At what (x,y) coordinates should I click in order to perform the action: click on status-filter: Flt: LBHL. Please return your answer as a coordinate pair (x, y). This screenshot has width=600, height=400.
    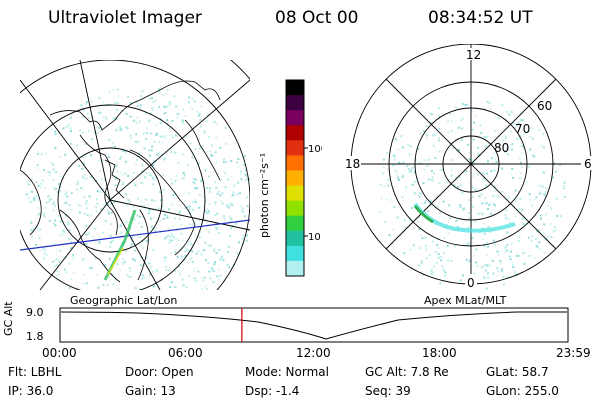
    Looking at the image, I should click on (35, 372).